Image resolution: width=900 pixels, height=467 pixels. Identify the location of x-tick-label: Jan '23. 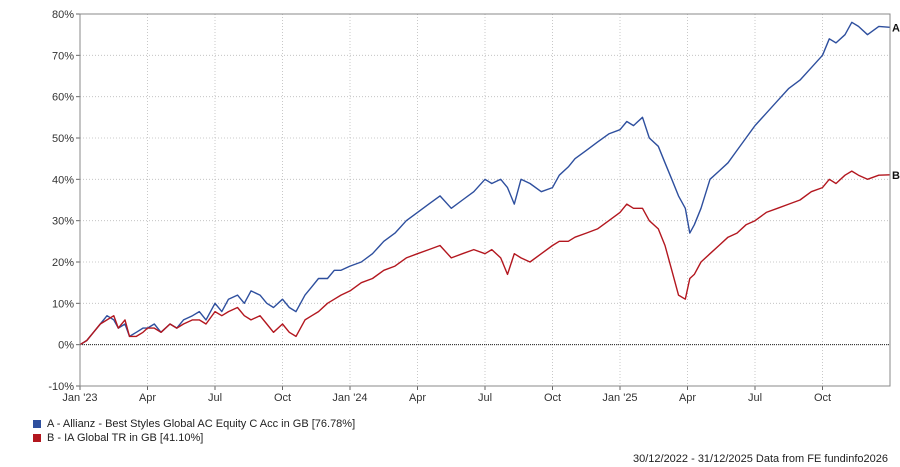
(79, 398).